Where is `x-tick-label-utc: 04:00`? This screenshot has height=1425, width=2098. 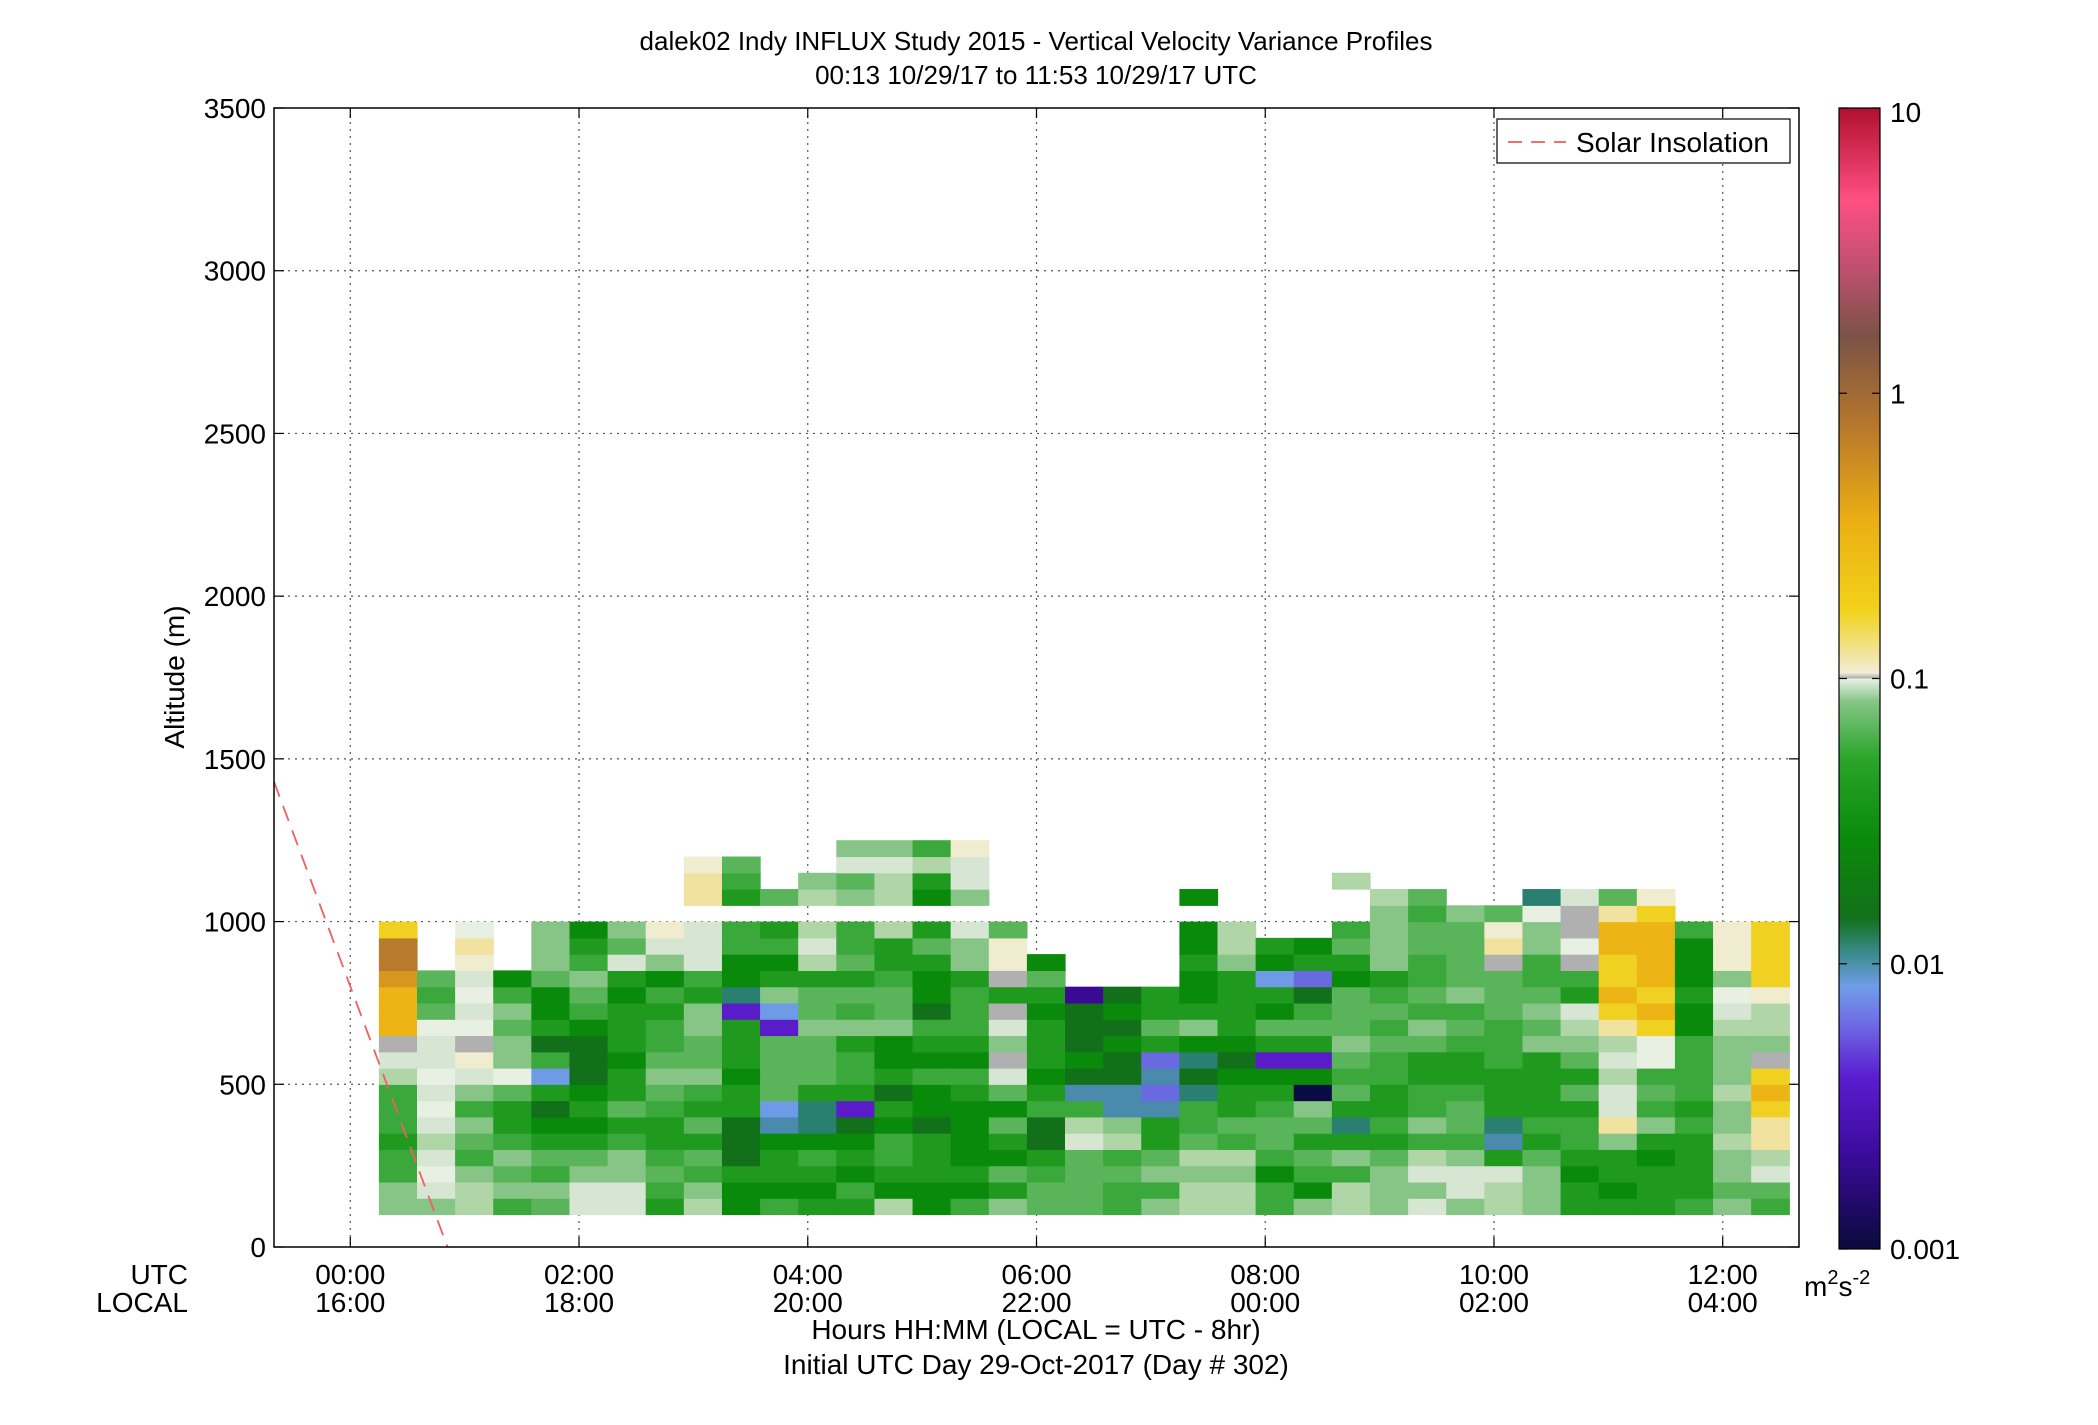 x-tick-label-utc: 04:00 is located at coordinates (808, 1274).